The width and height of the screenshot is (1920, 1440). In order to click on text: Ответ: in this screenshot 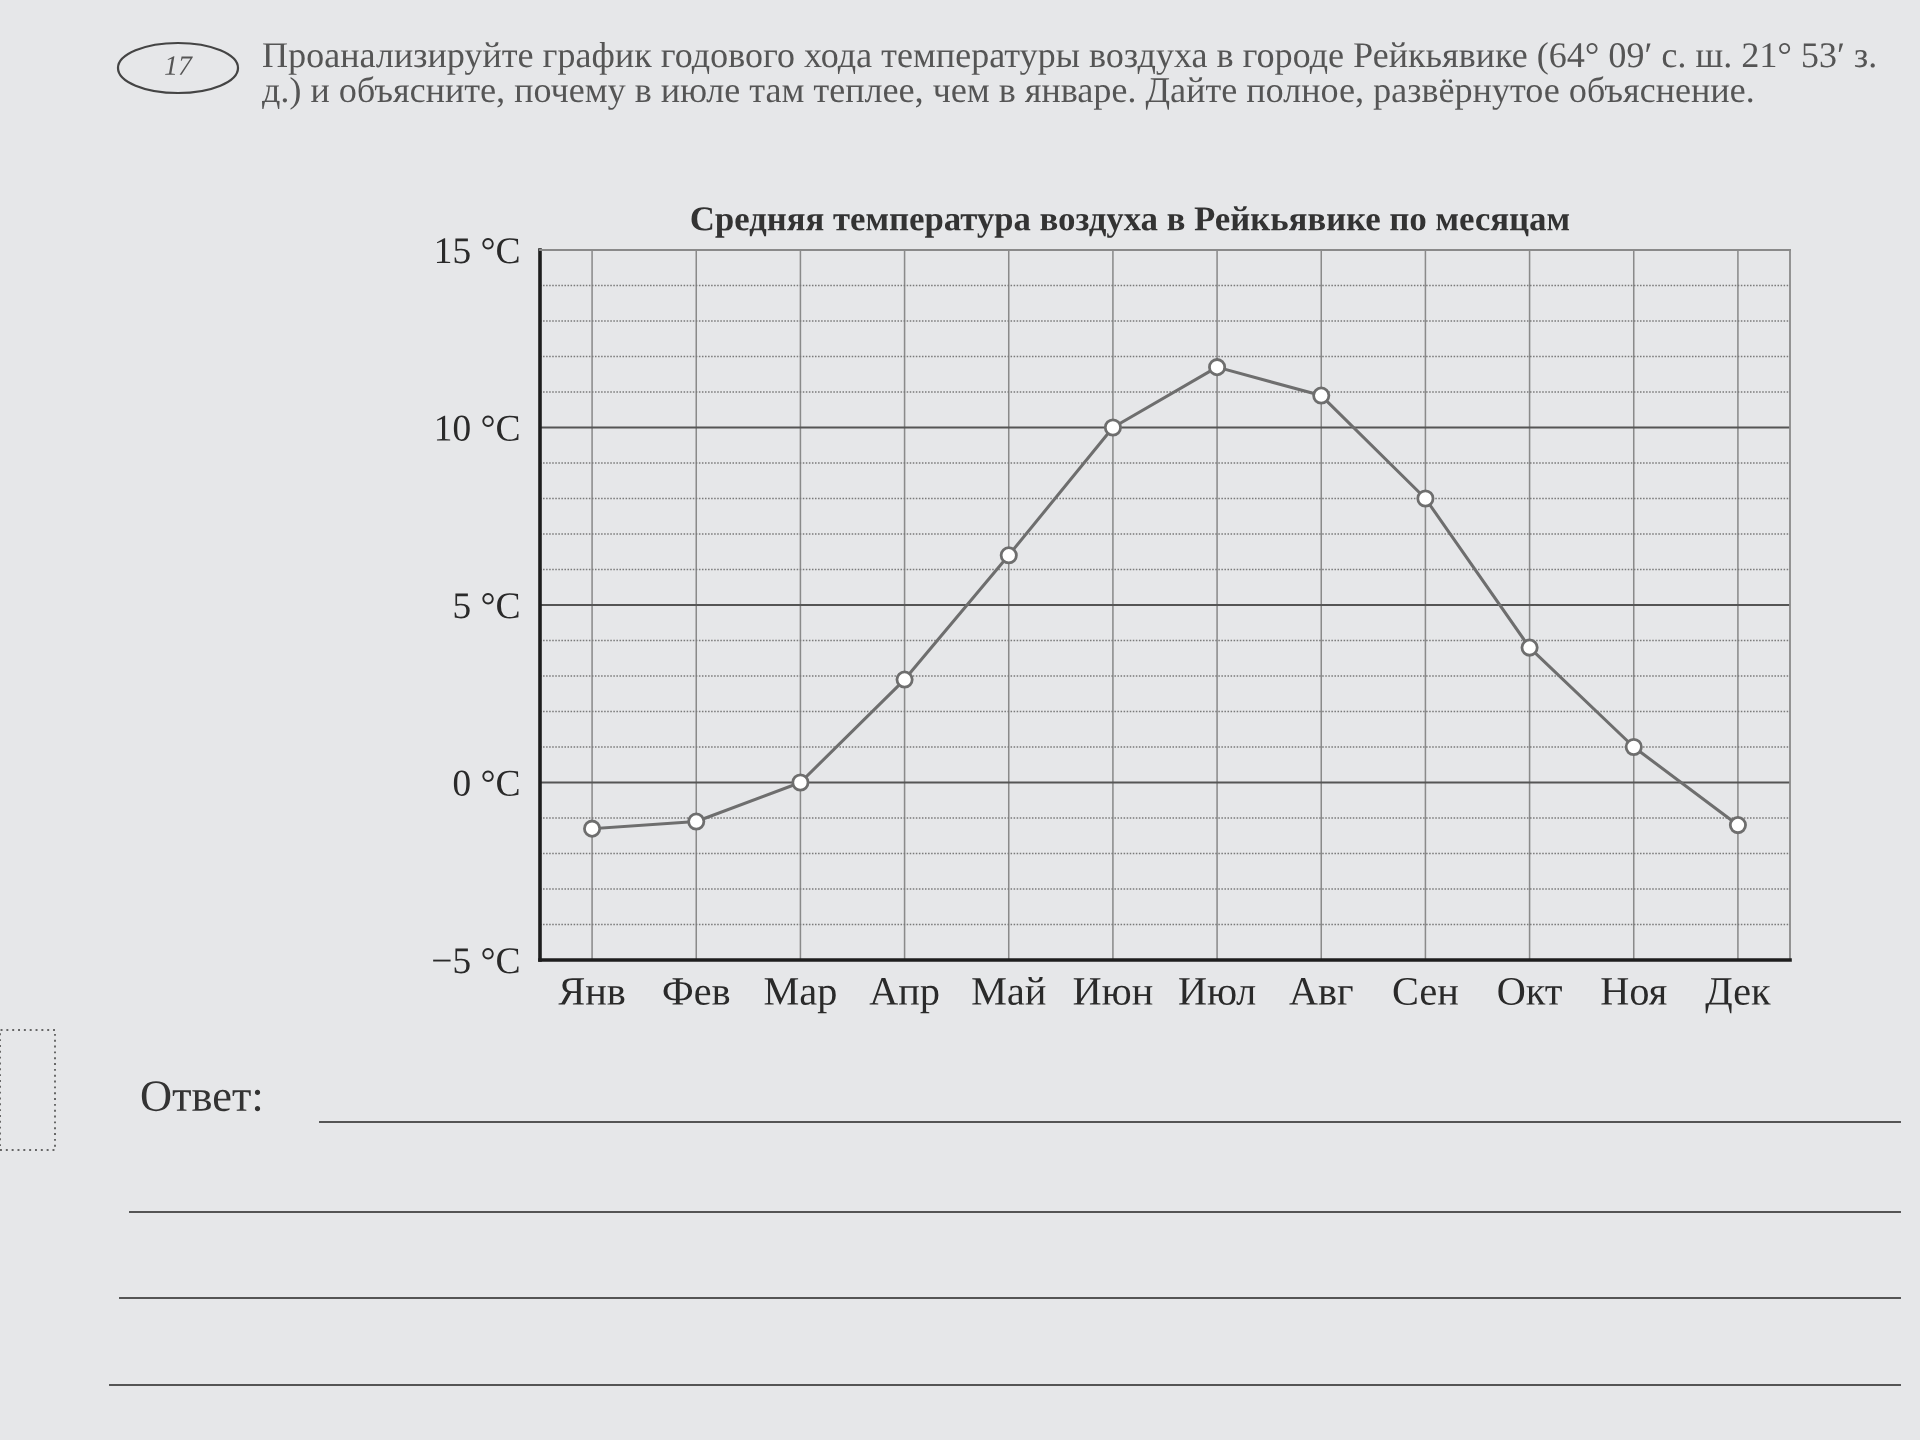, I will do `click(201, 1096)`.